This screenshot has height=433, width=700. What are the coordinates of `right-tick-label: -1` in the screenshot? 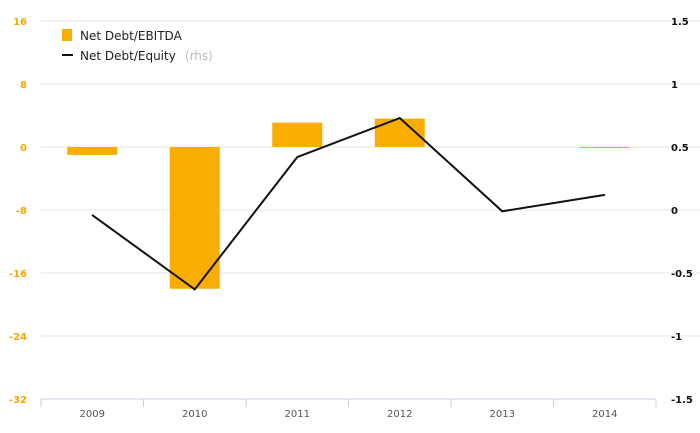 It's located at (676, 337).